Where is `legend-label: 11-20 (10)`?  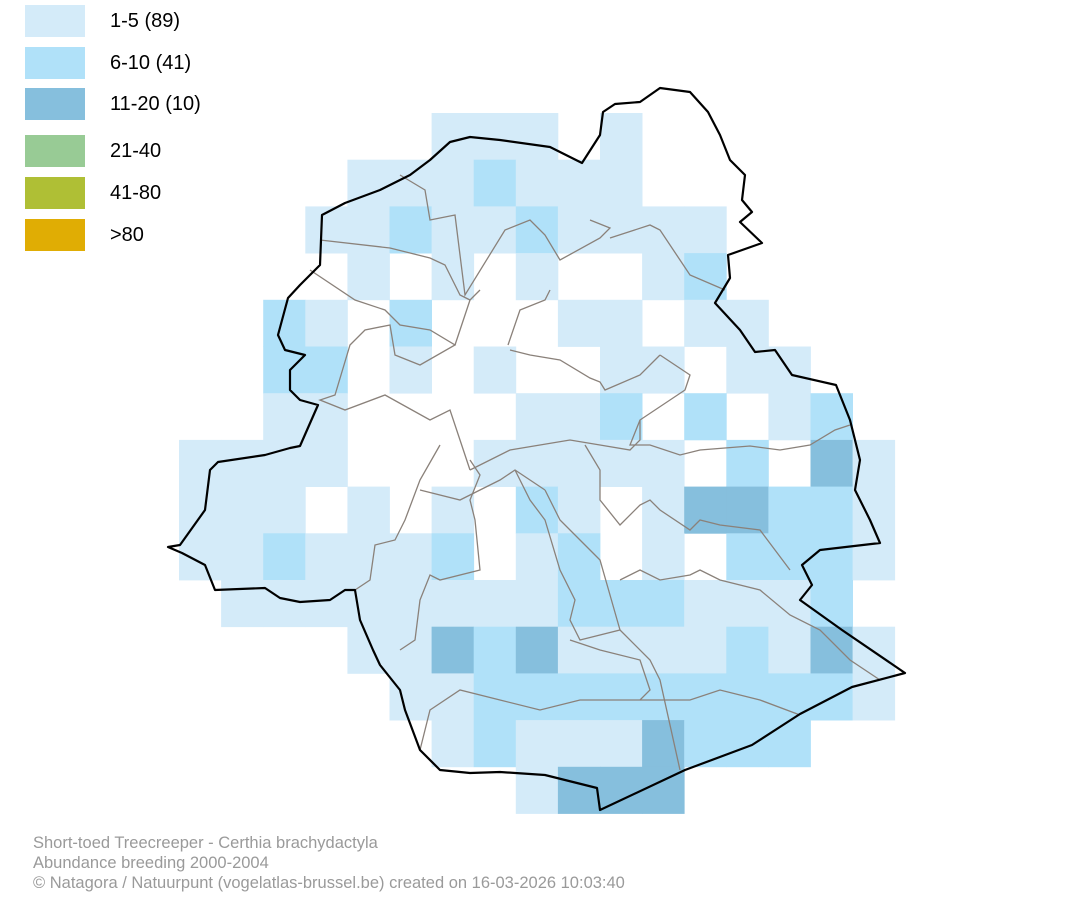 legend-label: 11-20 (10) is located at coordinates (155, 103).